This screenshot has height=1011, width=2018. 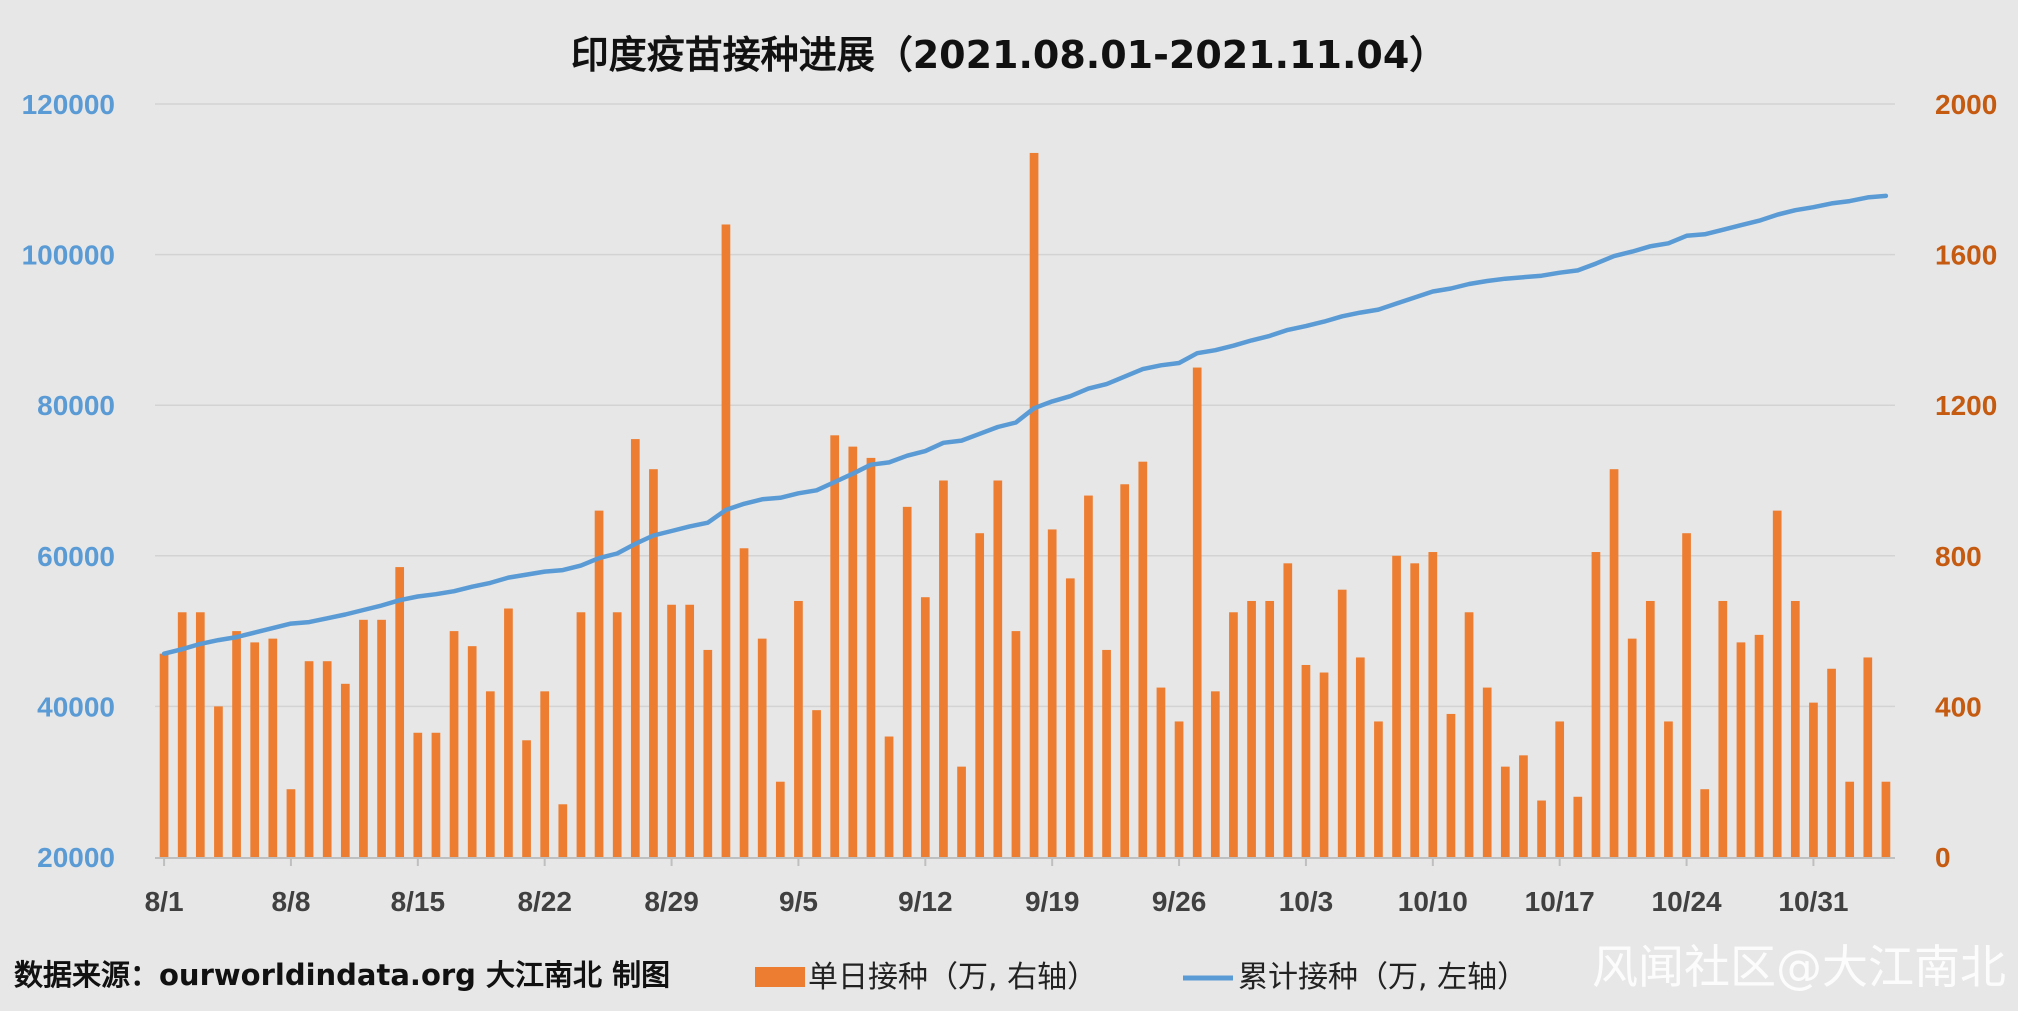 I want to click on chart-title: 印度疫苗接种进展（2021.08.01-2021.11.04）, so click(x=1009, y=55).